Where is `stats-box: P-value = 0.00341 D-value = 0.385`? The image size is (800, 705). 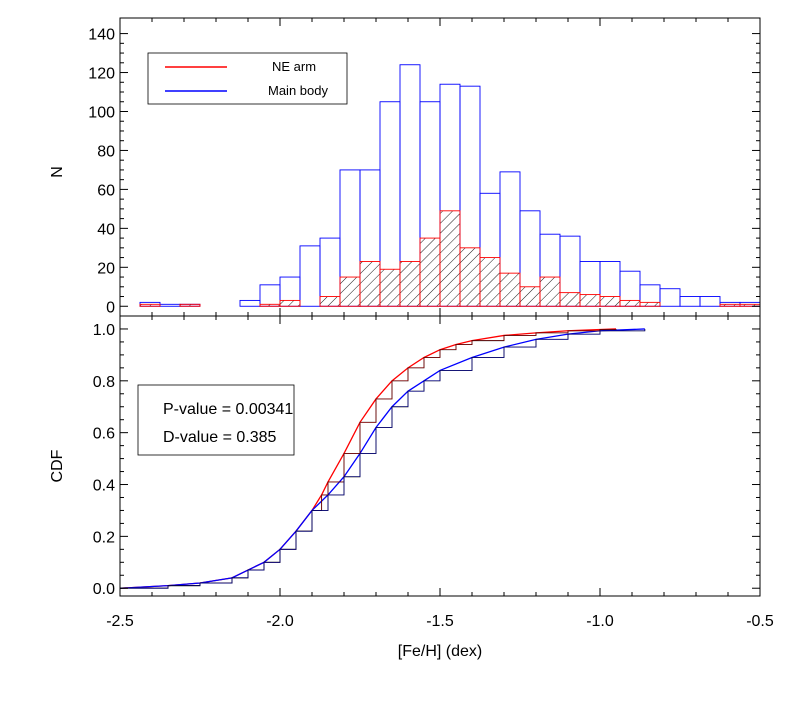 stats-box: P-value = 0.00341 D-value = 0.385 is located at coordinates (216, 420).